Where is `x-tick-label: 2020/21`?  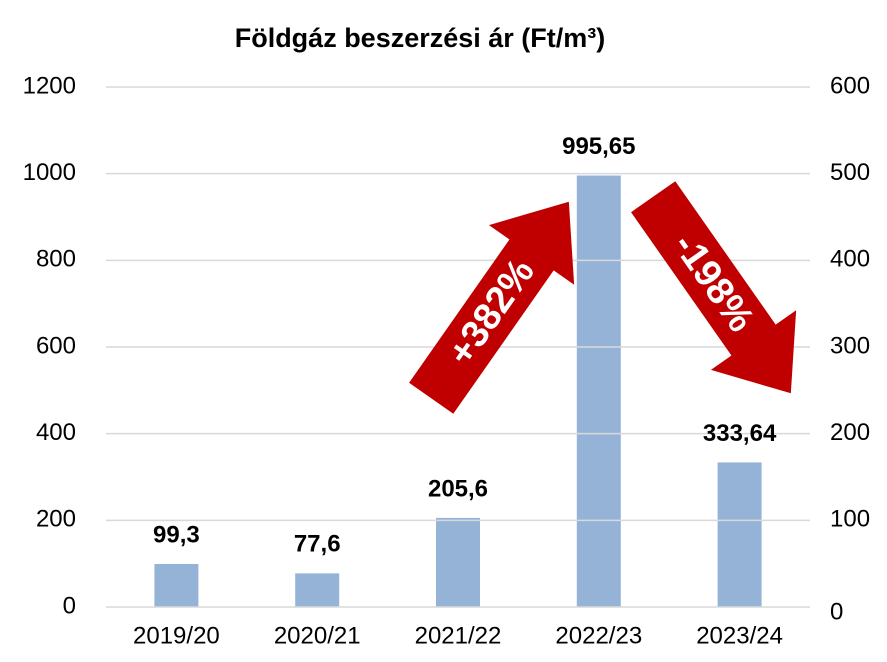 x-tick-label: 2020/21 is located at coordinates (317, 635).